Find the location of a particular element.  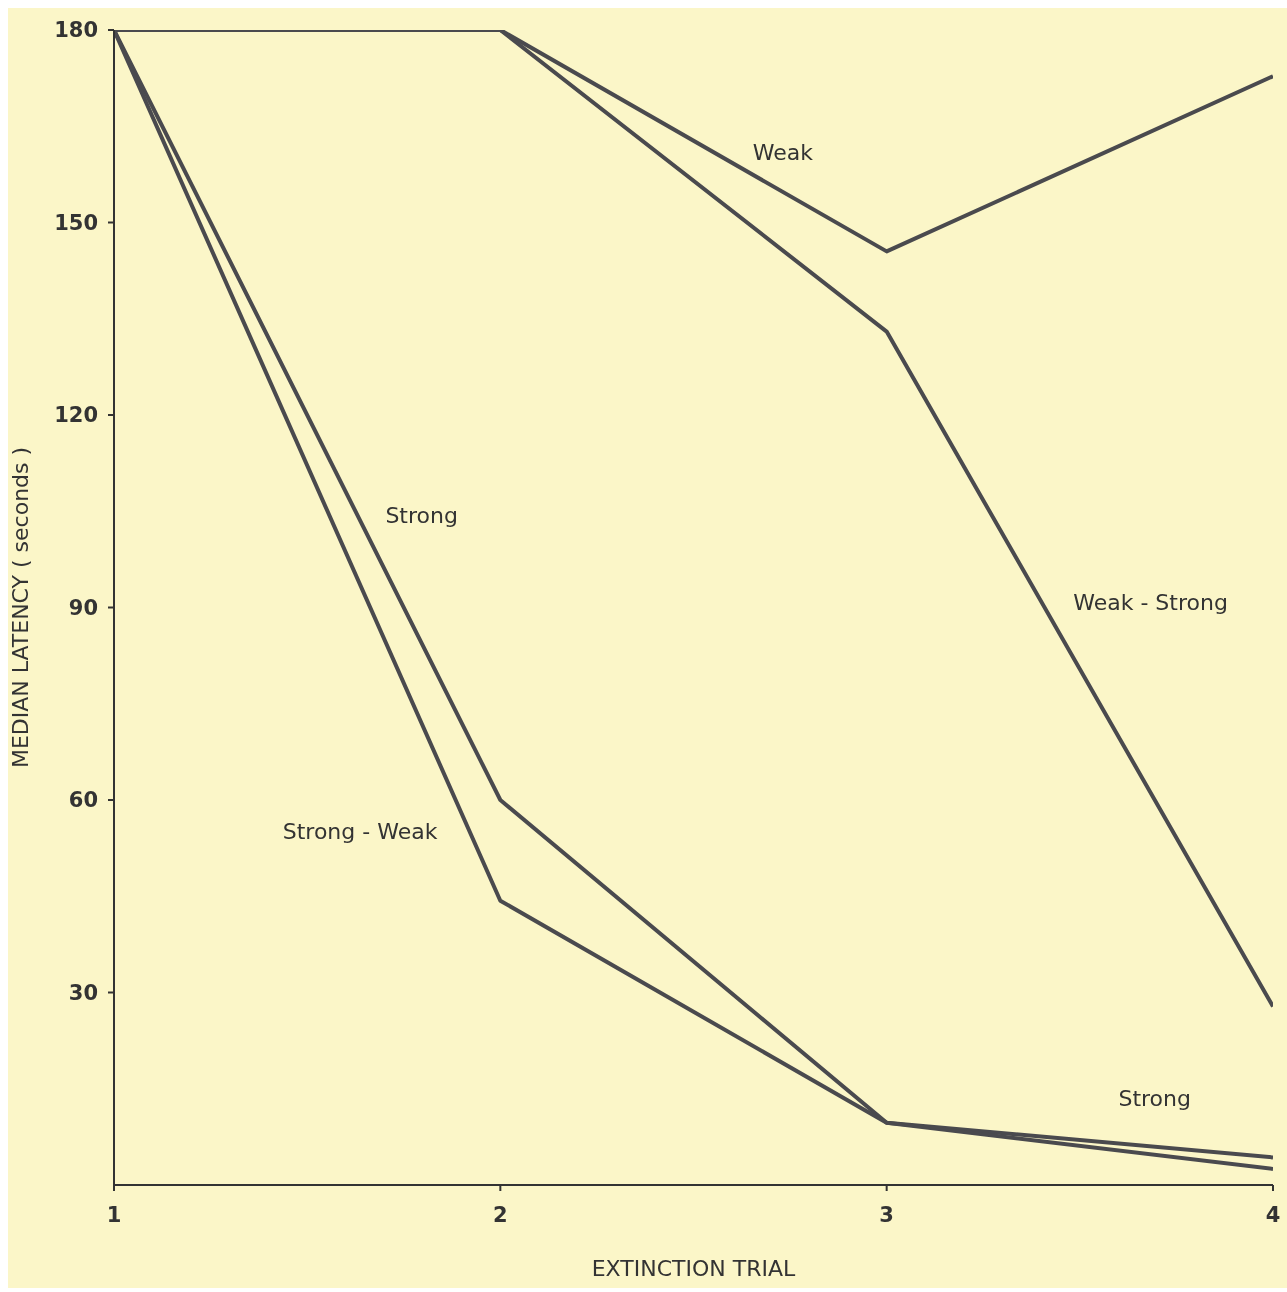

series-label: Strong is located at coordinates (421, 516).